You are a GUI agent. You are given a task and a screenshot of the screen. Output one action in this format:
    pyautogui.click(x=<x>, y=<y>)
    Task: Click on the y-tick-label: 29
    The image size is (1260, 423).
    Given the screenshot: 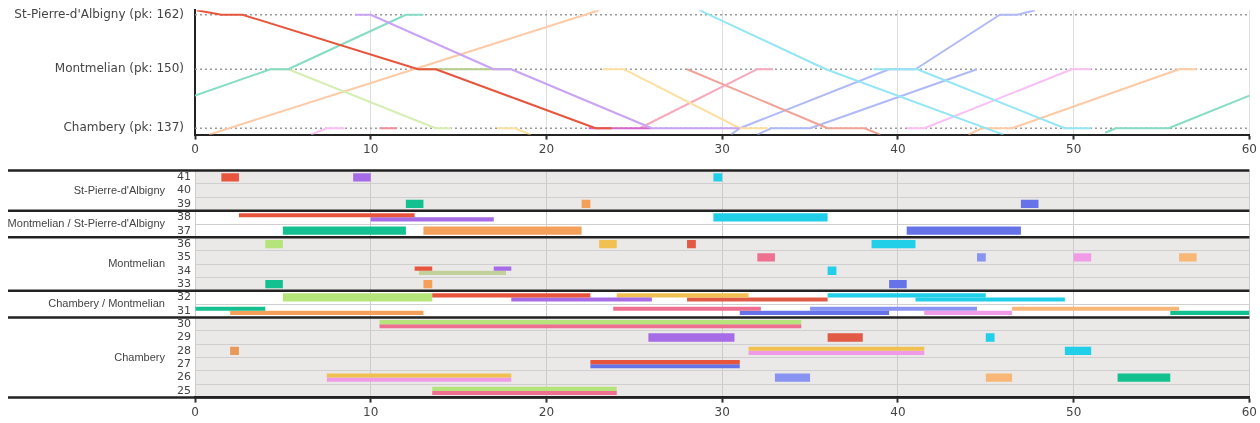 What is the action you would take?
    pyautogui.click(x=184, y=337)
    